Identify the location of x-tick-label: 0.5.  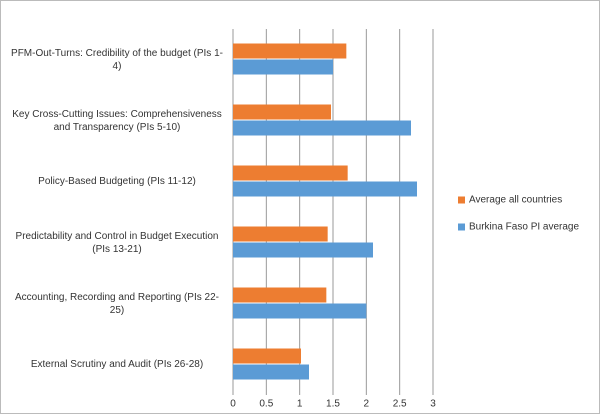
(266, 404).